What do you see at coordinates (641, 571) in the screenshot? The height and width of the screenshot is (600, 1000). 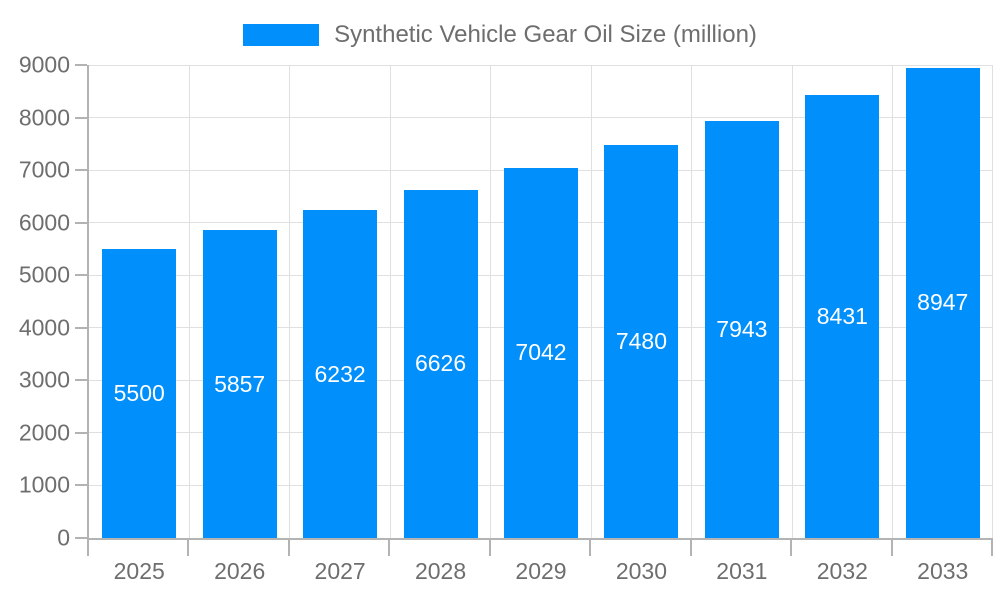 I see `x-axis-label: 2030` at bounding box center [641, 571].